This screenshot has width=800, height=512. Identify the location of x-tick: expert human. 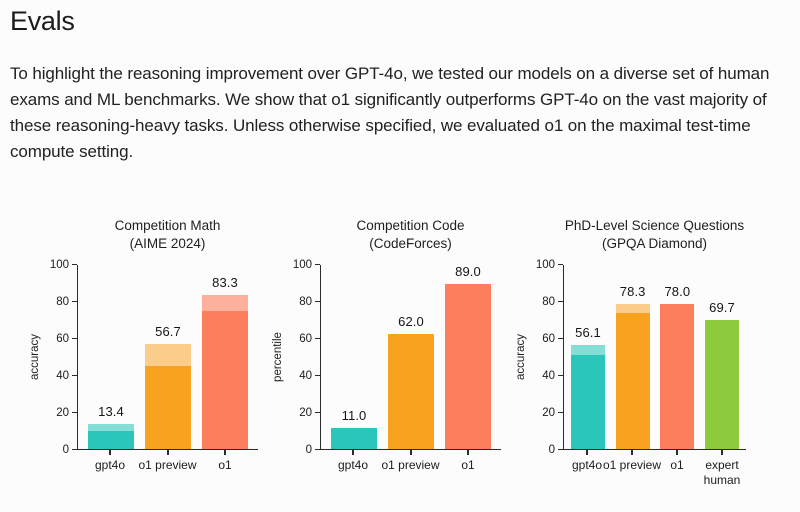
(722, 471).